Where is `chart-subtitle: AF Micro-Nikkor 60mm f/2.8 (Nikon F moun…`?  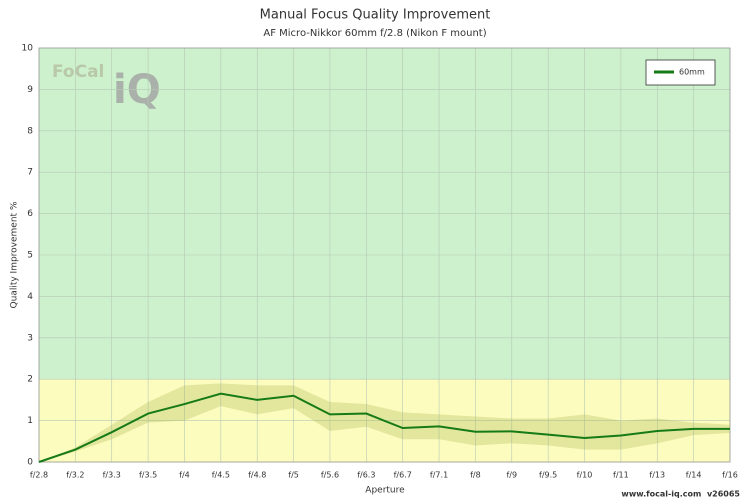 chart-subtitle: AF Micro-Nikkor 60mm f/2.8 (Nikon F moun… is located at coordinates (374, 33).